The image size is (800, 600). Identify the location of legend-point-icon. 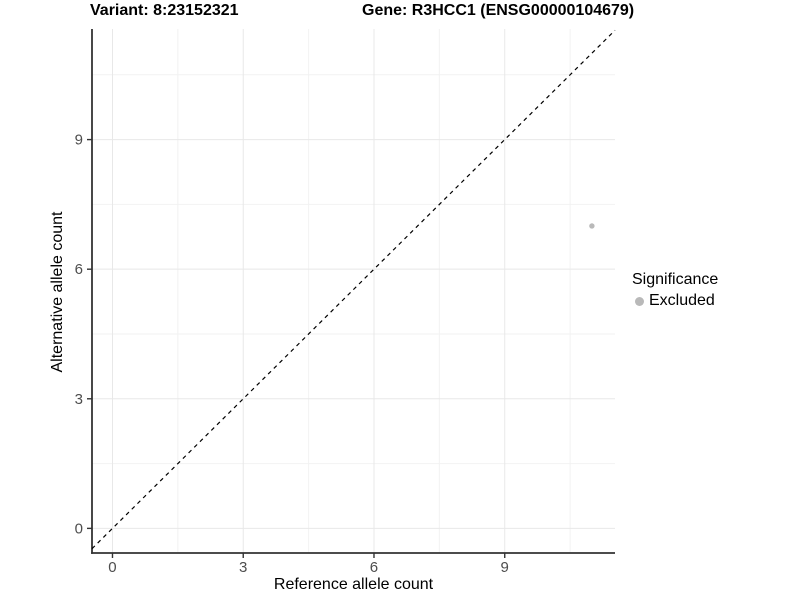
(639, 301).